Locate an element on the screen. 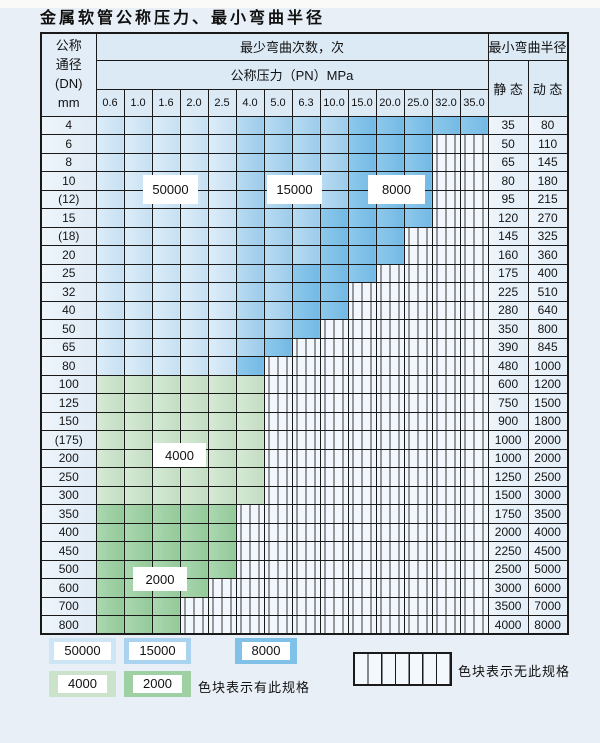  static-header: 静 态 is located at coordinates (508, 88).